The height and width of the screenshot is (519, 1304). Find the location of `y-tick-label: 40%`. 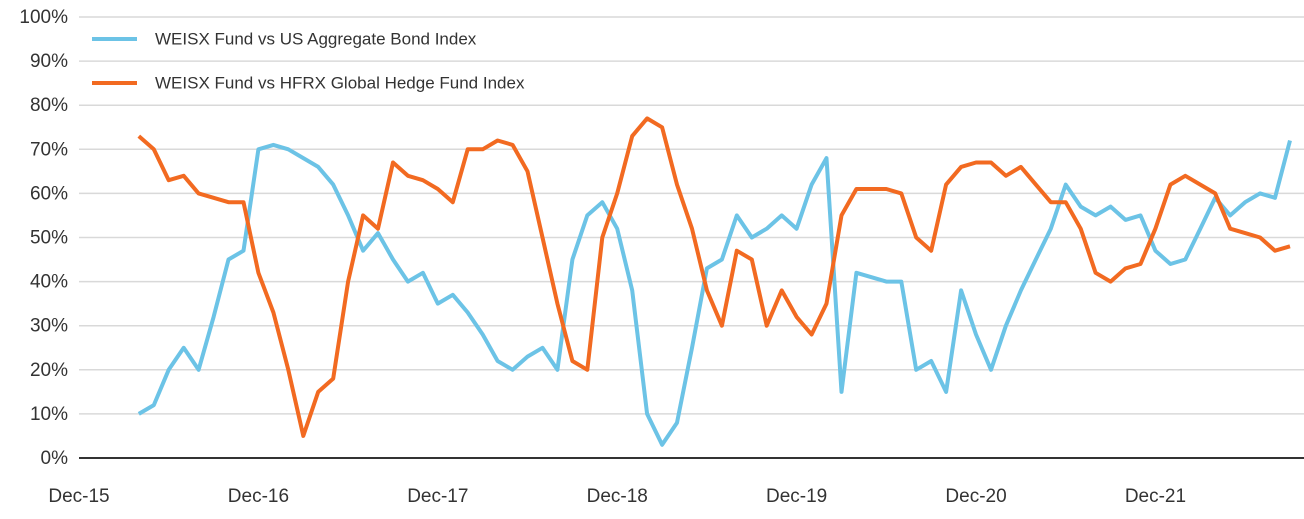

y-tick-label: 40% is located at coordinates (49, 282).